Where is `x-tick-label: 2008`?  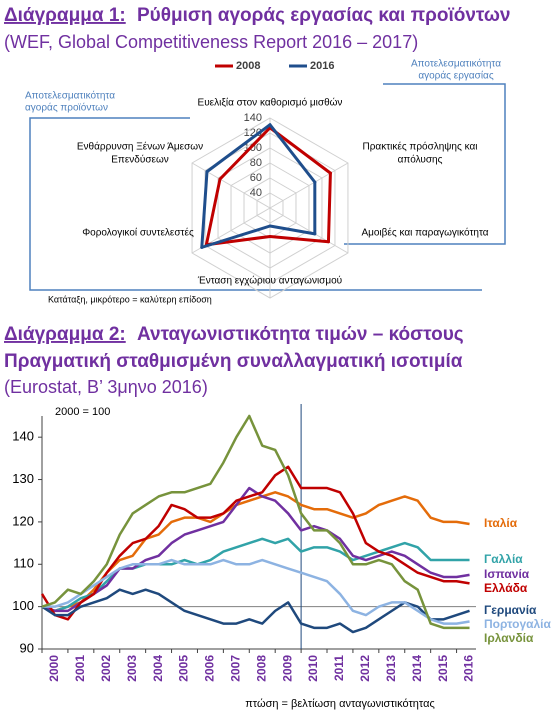 x-tick-label: 2008 is located at coordinates (261, 668).